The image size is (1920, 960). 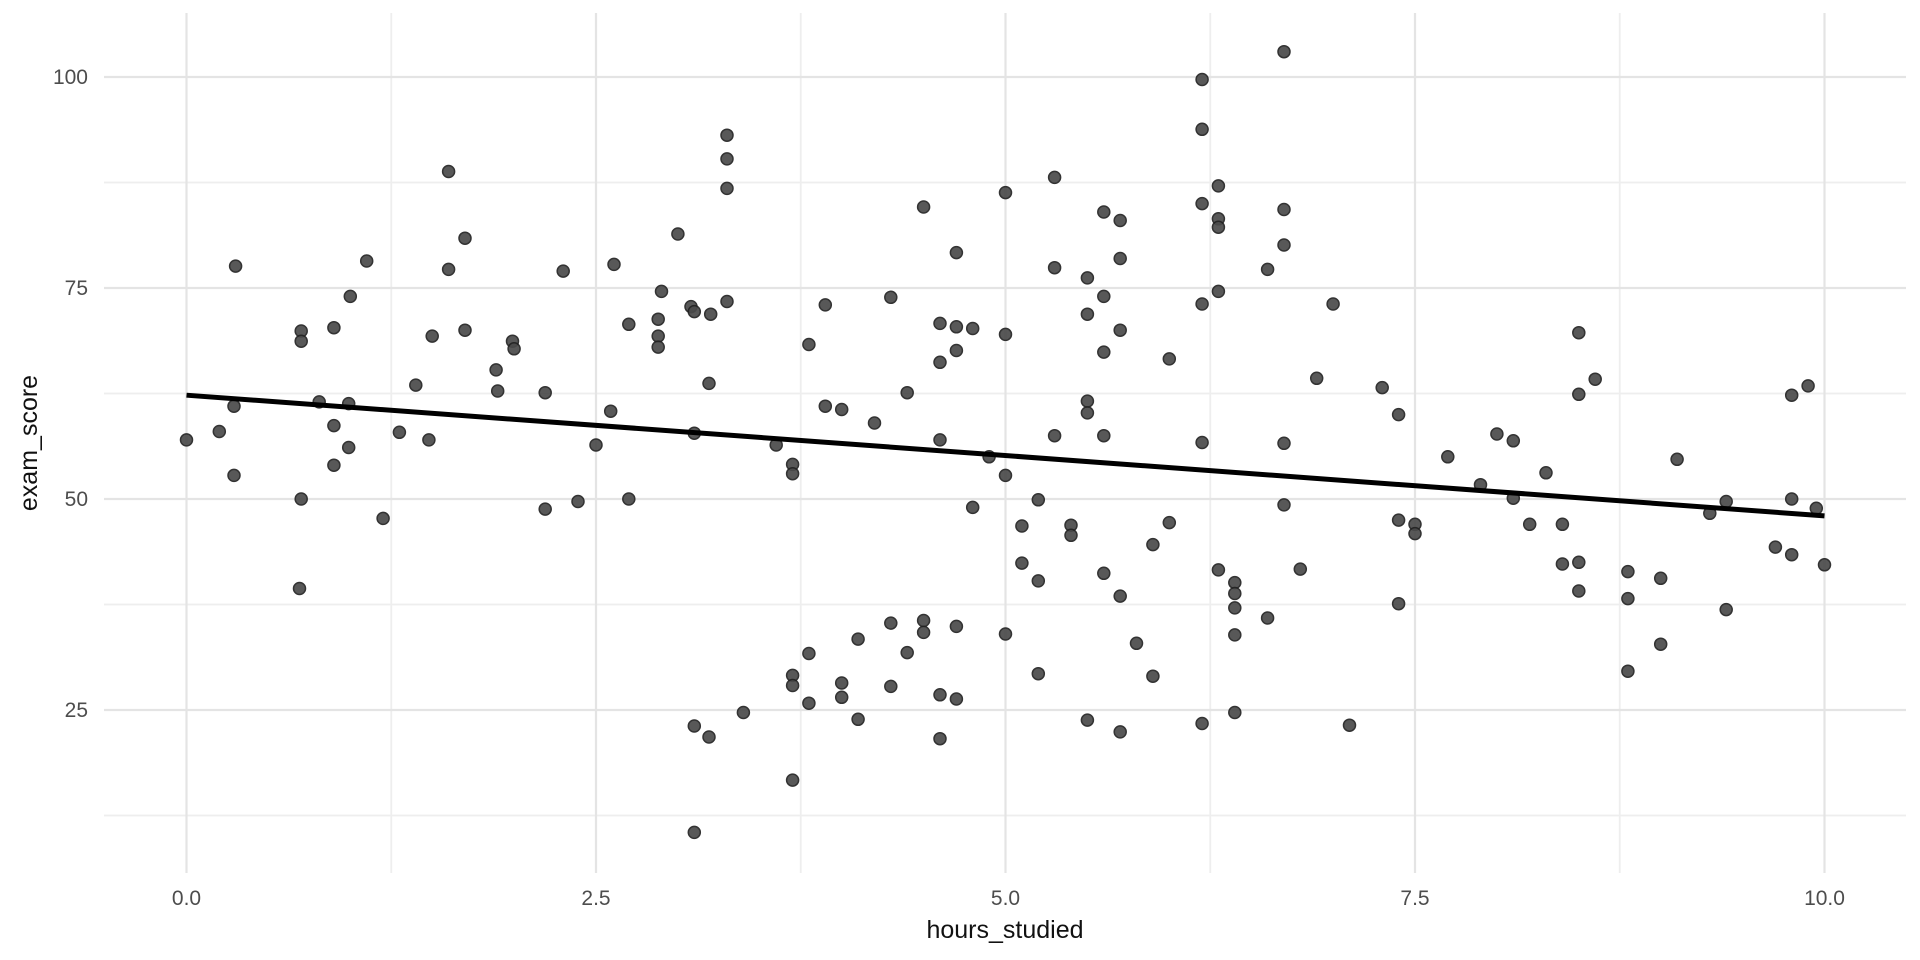 What do you see at coordinates (76, 710) in the screenshot?
I see `y-tick-label: 25` at bounding box center [76, 710].